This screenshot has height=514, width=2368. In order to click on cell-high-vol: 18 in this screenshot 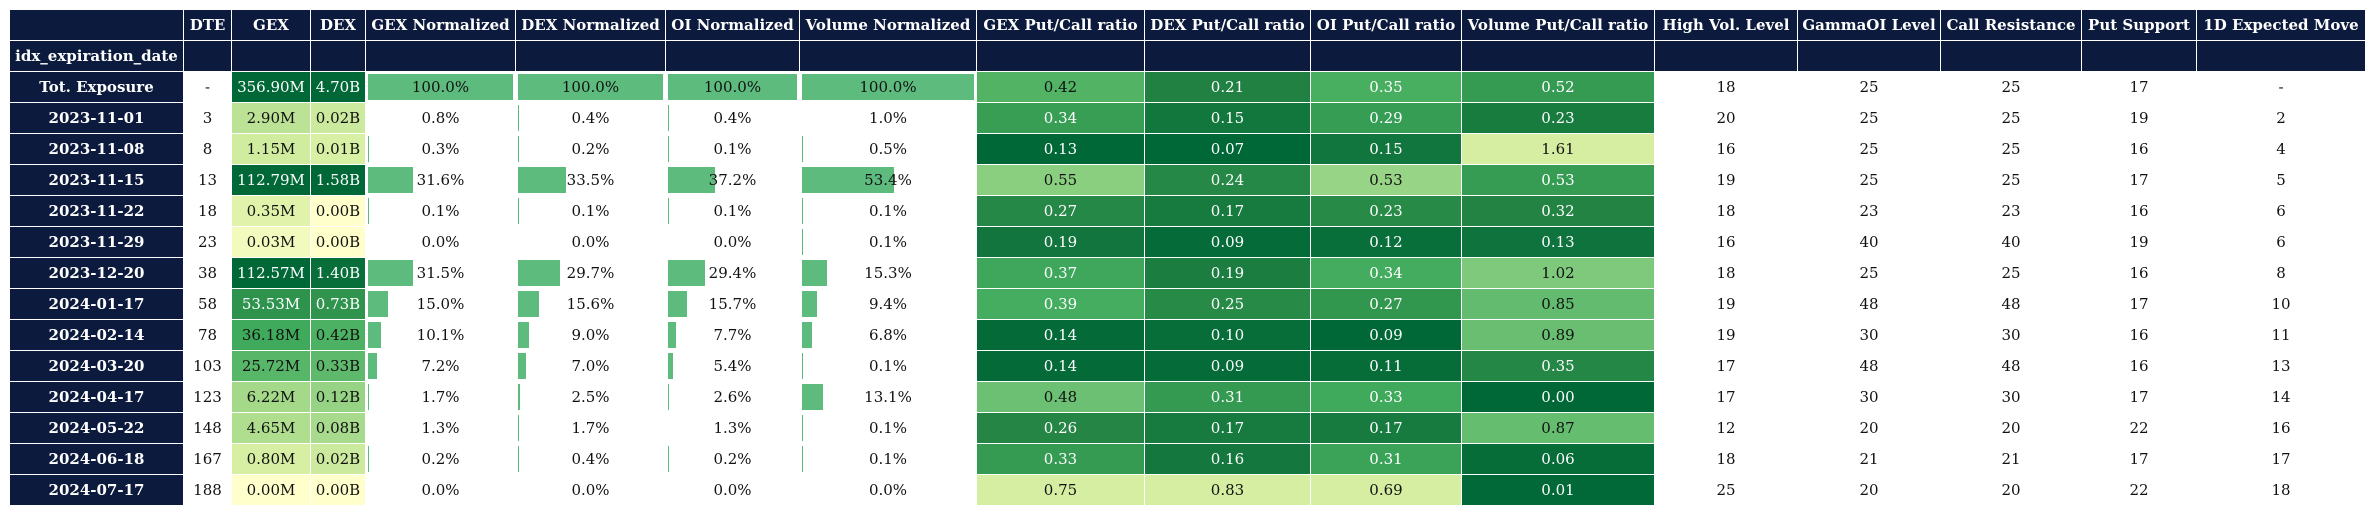, I will do `click(1726, 211)`.